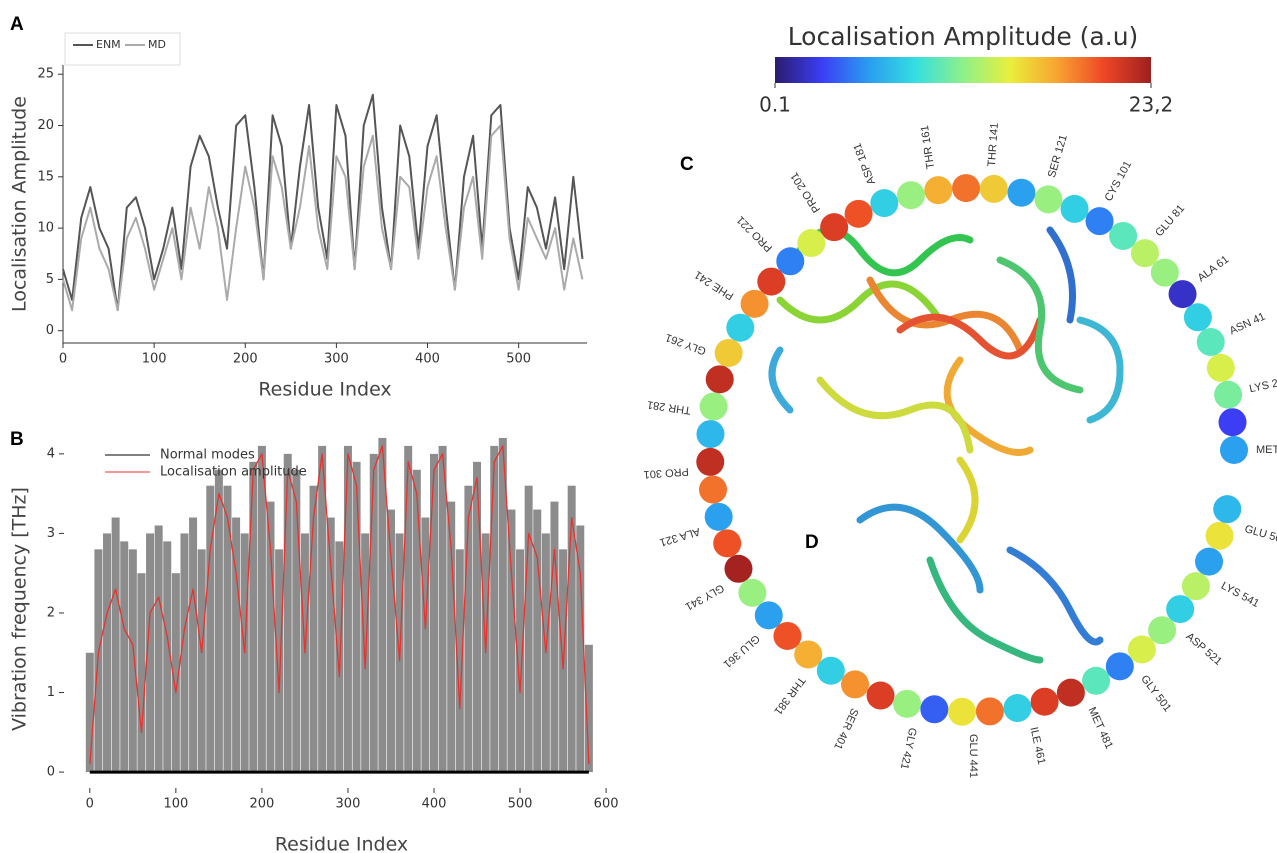 This screenshot has width=1277, height=853. Describe the element at coordinates (1155, 693) in the screenshot. I see `residue-label: GLY 501` at that location.